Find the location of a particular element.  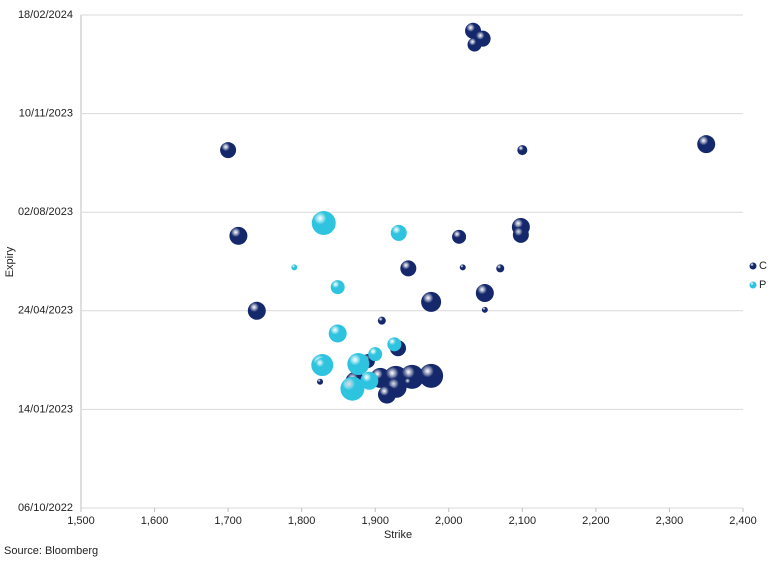

y-axis-label: Expiry is located at coordinates (10, 261).